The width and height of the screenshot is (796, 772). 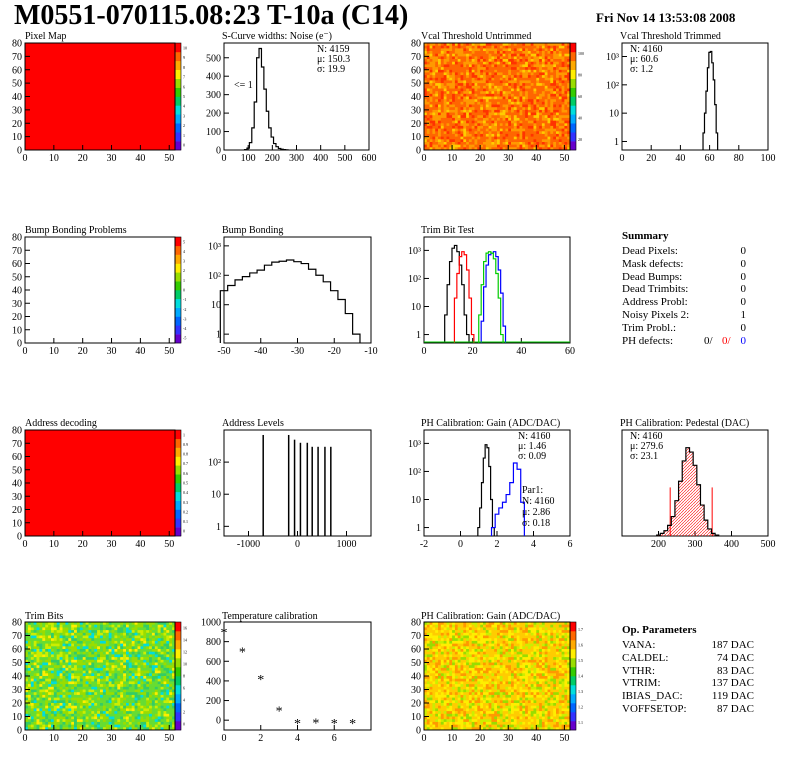 What do you see at coordinates (688, 658) in the screenshot?
I see `op-param-row: CALDEL: 74 DAC` at bounding box center [688, 658].